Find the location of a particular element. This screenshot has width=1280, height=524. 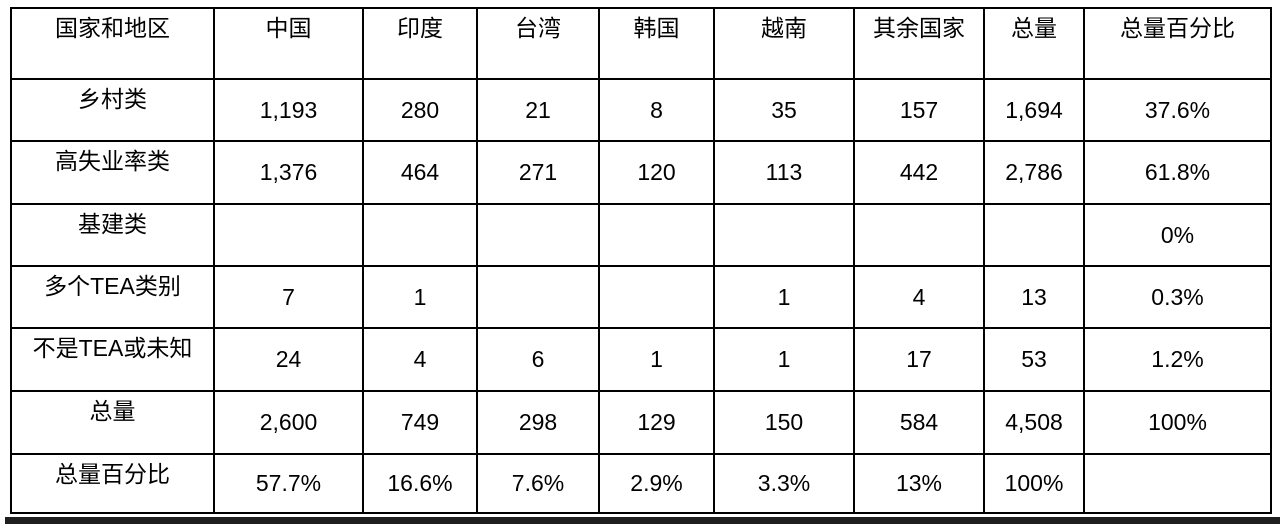

value-cell: 37.6% is located at coordinates (1177, 110).